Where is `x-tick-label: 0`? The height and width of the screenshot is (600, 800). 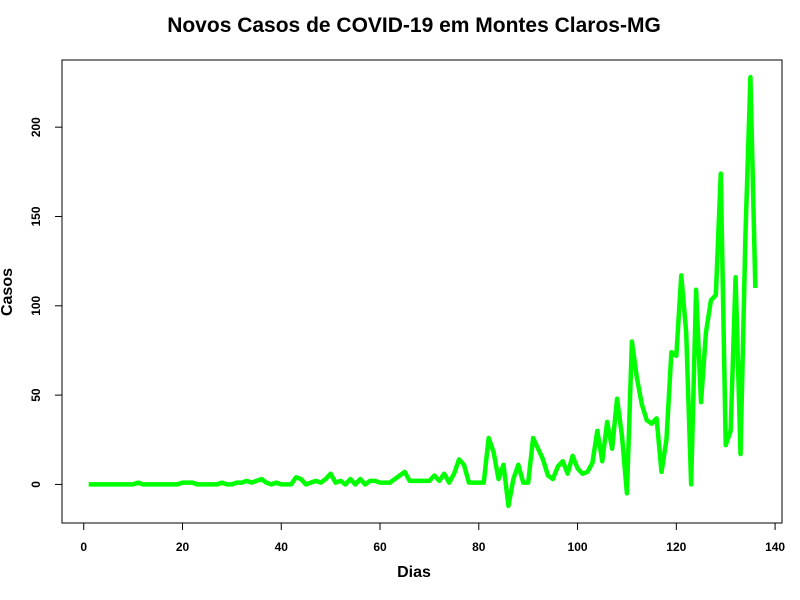
x-tick-label: 0 is located at coordinates (83, 547).